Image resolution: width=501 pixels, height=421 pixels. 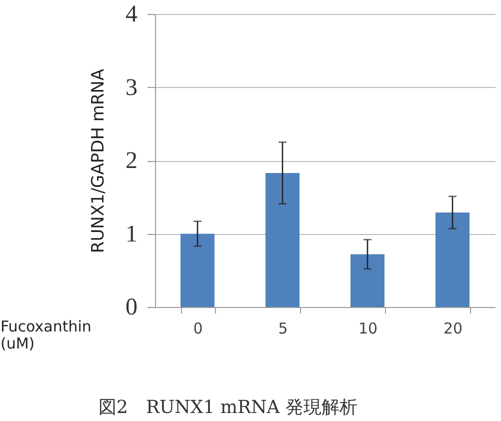 I want to click on y-tick-label: 3, so click(x=132, y=87).